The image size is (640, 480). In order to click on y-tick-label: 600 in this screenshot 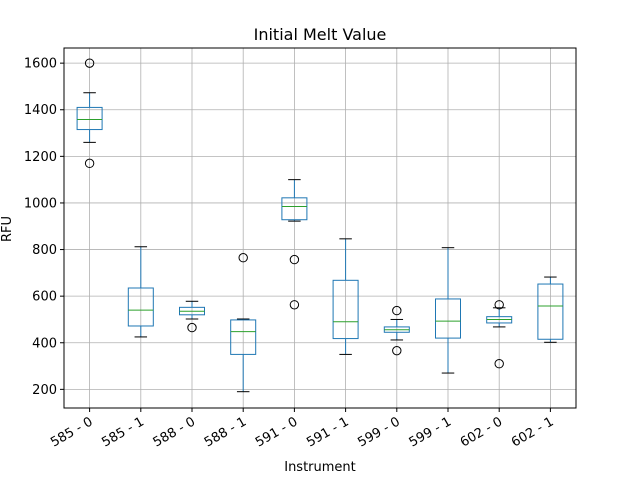, I will do `click(44, 297)`.